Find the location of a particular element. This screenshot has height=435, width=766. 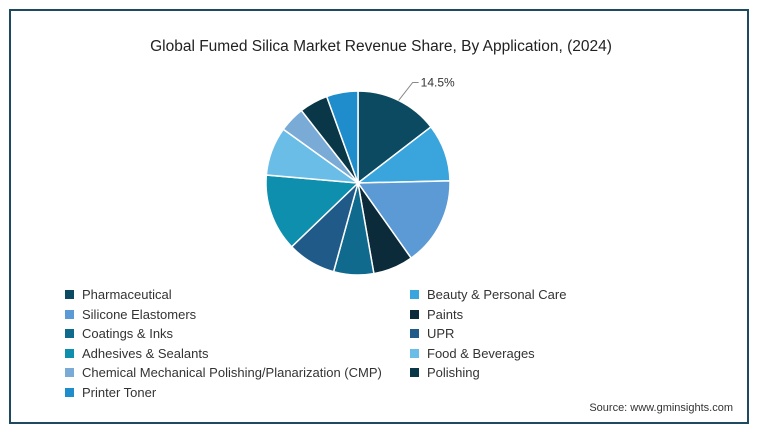

legend-item: Adhesives & Sealants is located at coordinates (136, 353).